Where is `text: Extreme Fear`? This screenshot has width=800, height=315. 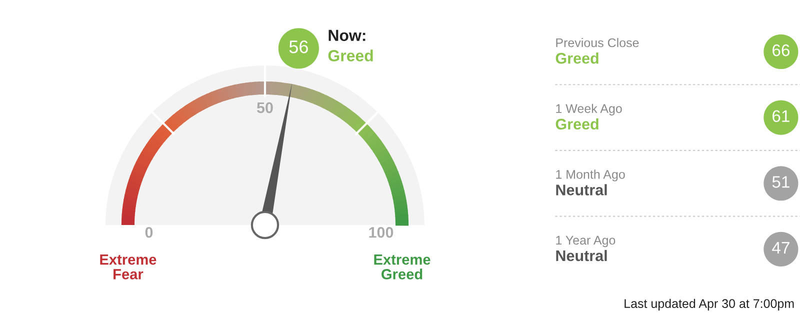 text: Extreme Fear is located at coordinates (128, 267).